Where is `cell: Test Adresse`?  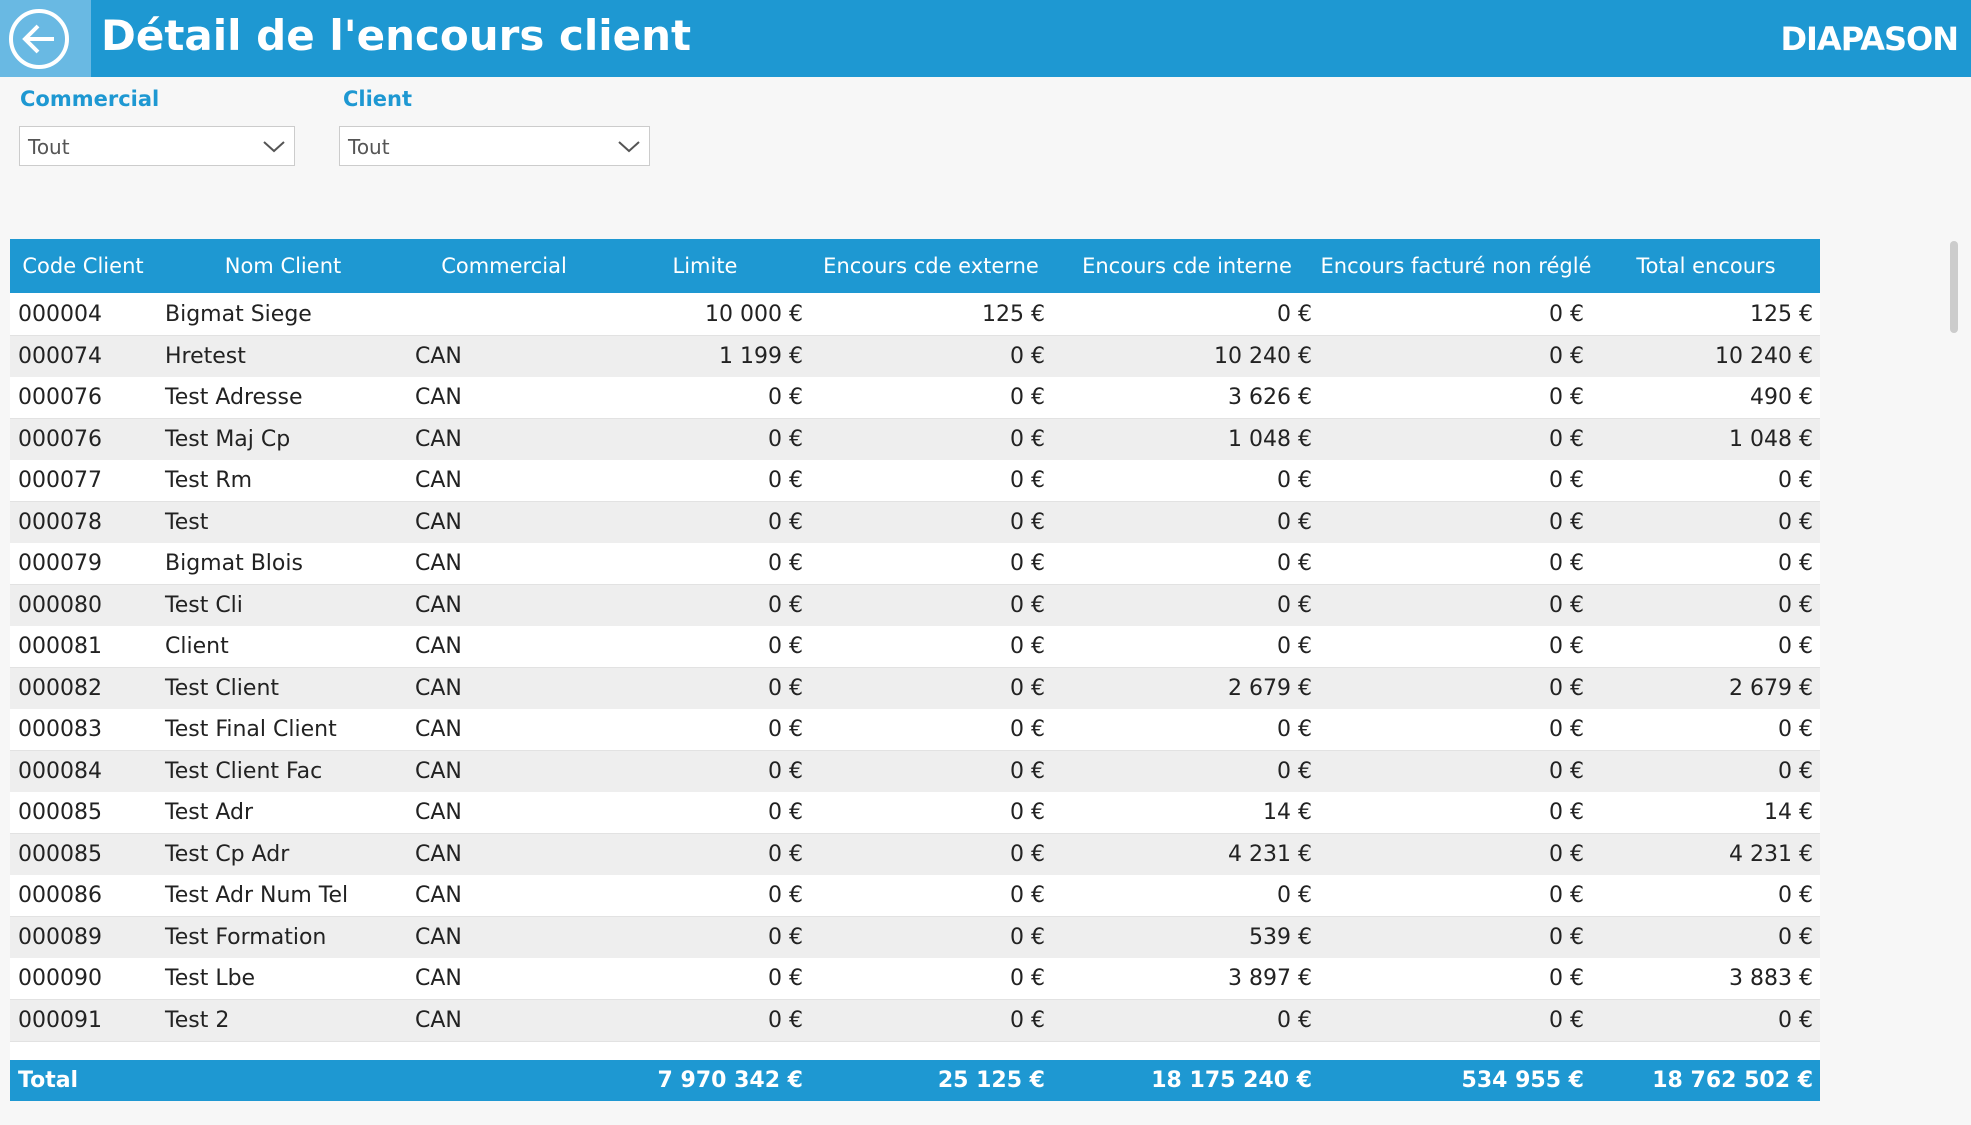 cell: Test Adresse is located at coordinates (234, 397).